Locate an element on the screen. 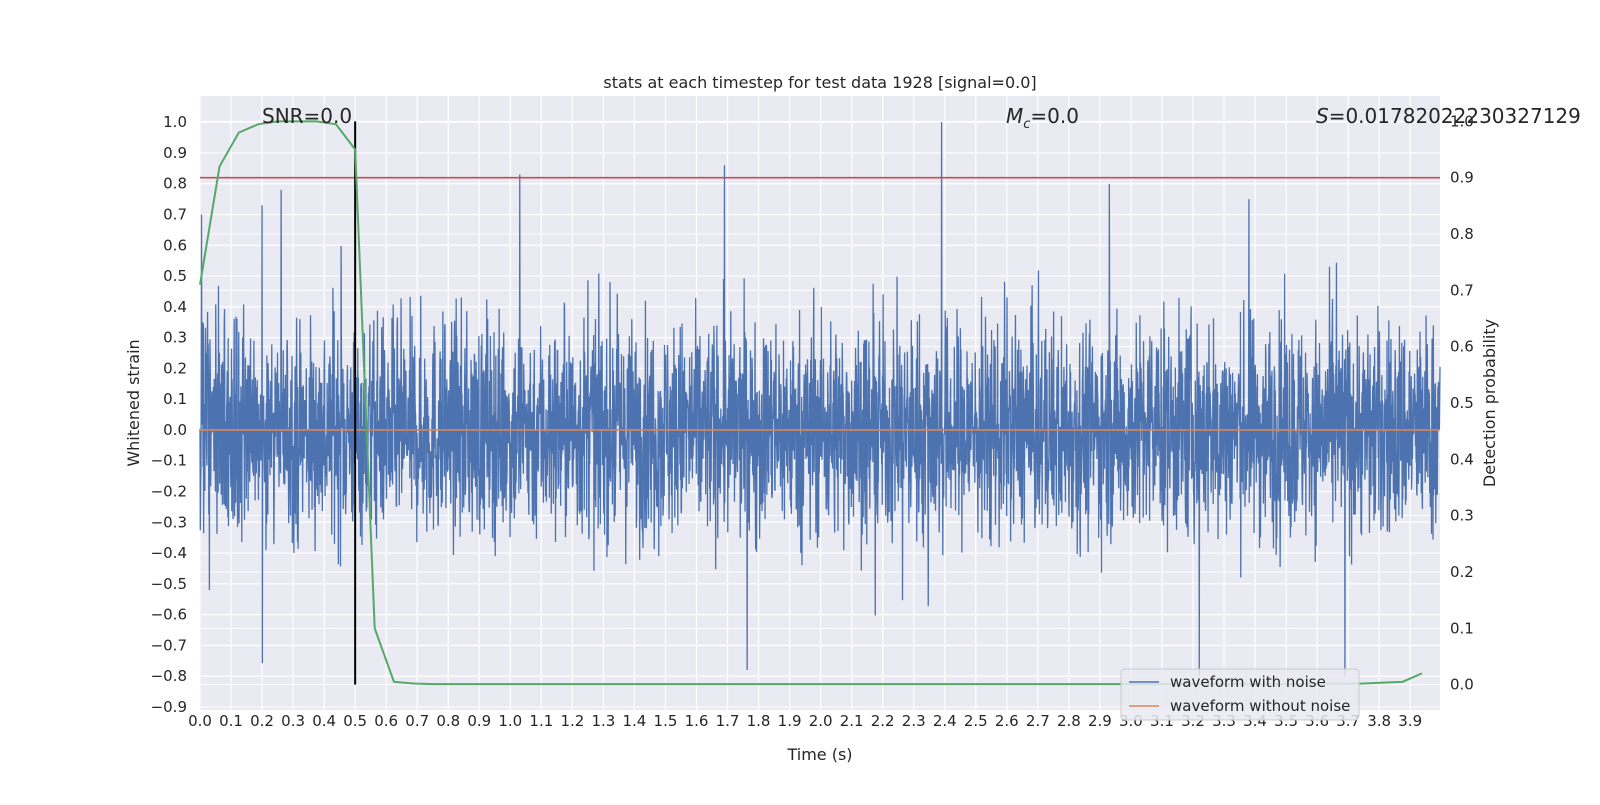 This screenshot has width=1600, height=805. y-tick-label: 0.2 is located at coordinates (175, 368).